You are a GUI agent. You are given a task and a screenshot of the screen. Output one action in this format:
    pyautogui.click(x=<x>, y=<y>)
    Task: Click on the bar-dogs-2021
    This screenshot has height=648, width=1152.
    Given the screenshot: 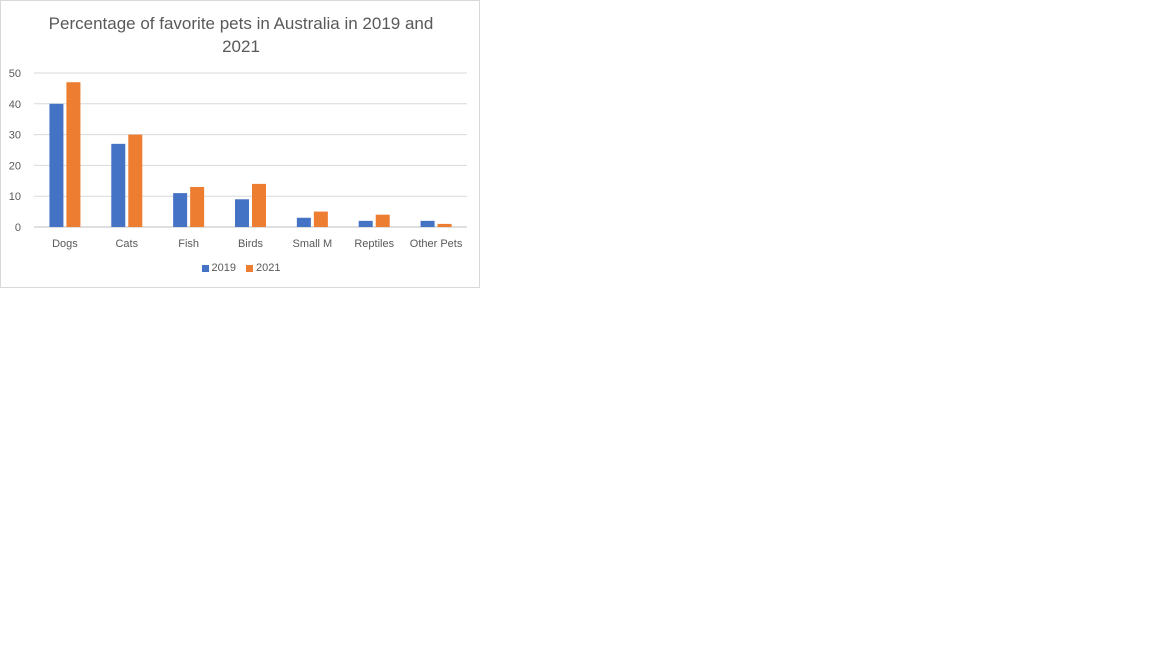 What is the action you would take?
    pyautogui.click(x=73, y=155)
    